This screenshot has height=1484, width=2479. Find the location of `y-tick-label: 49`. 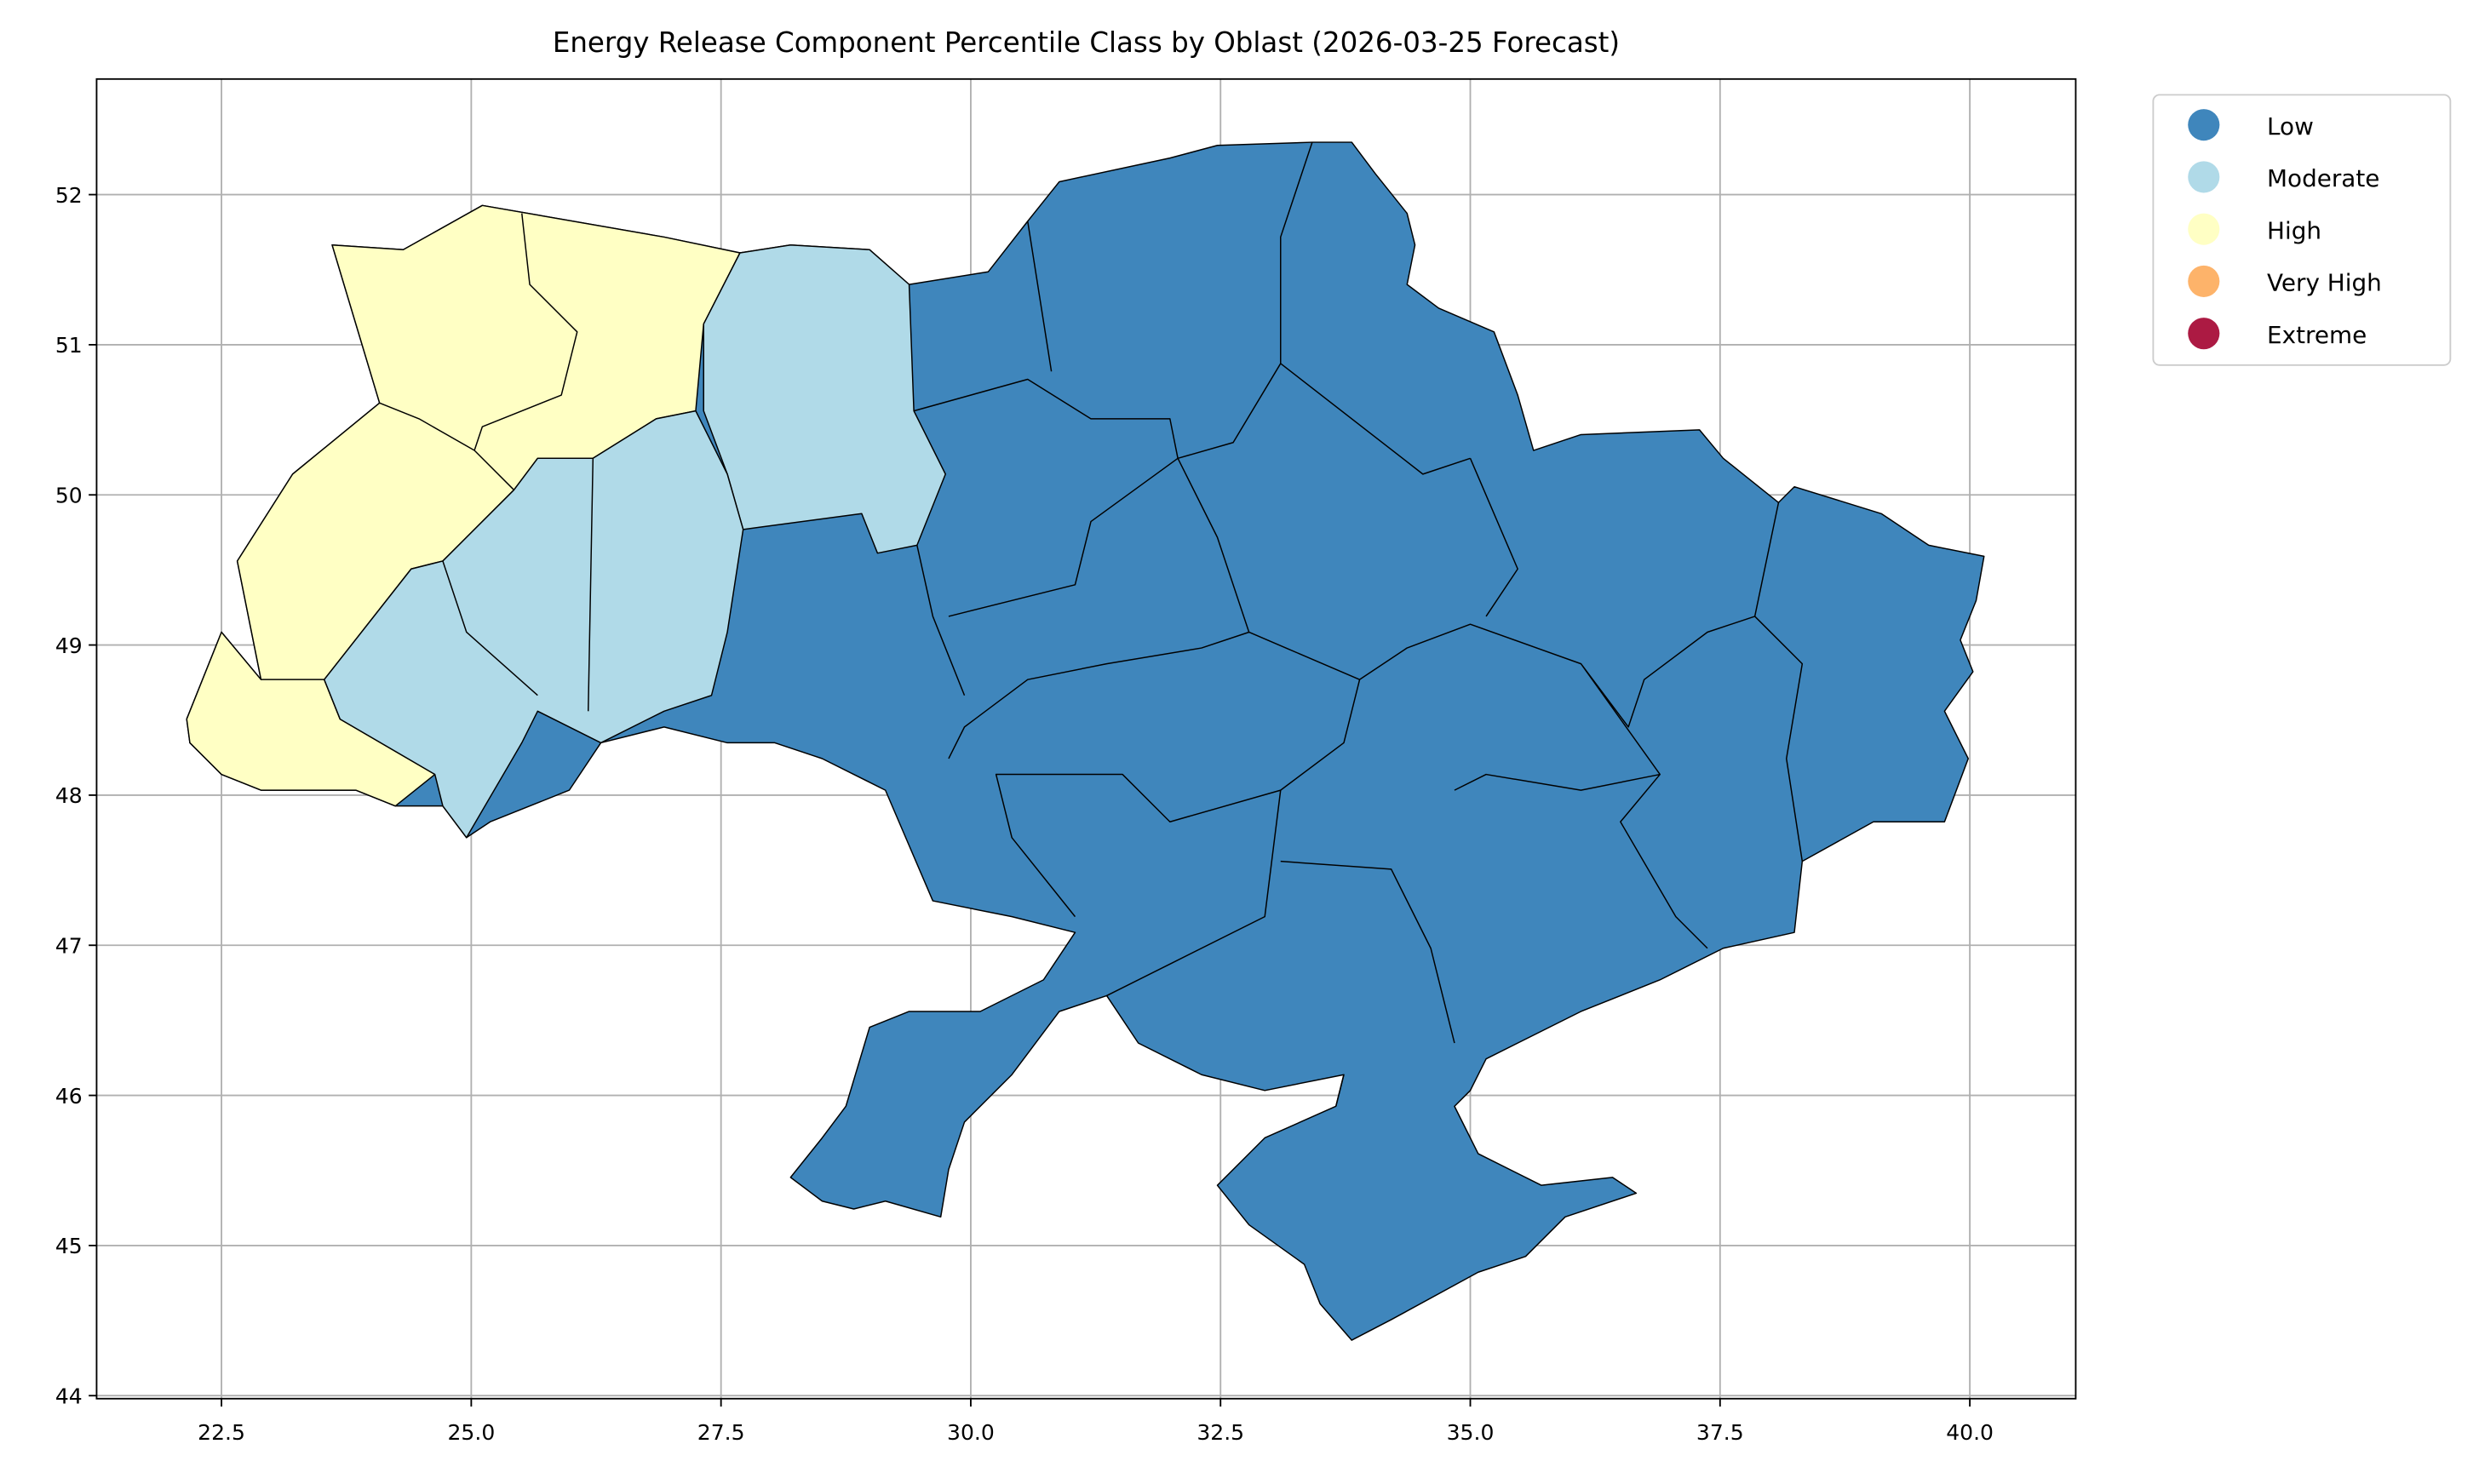

y-tick-label: 49 is located at coordinates (69, 645).